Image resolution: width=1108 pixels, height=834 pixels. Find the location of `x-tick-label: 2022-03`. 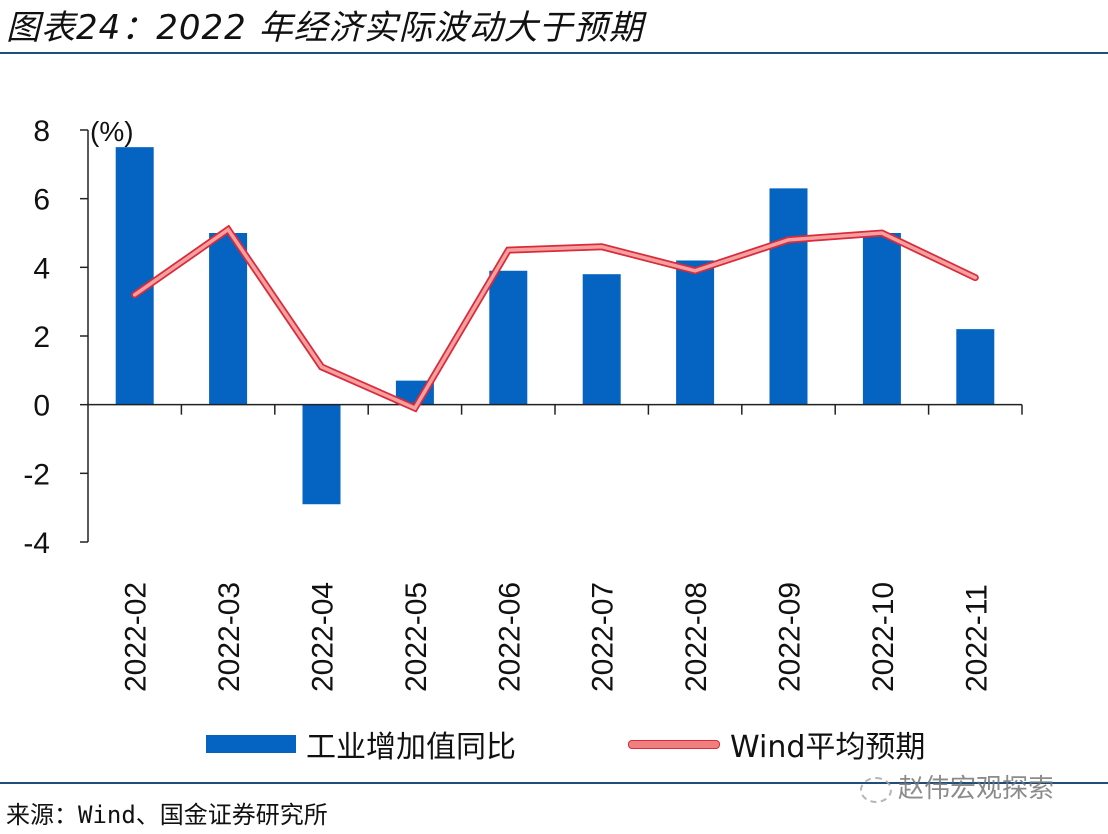

x-tick-label: 2022-03 is located at coordinates (229, 637).